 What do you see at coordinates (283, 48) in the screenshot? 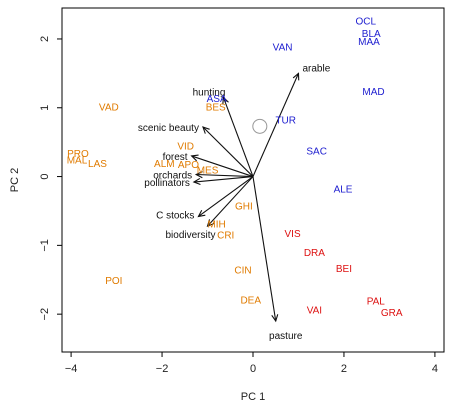
I see `score-label: VAN` at bounding box center [283, 48].